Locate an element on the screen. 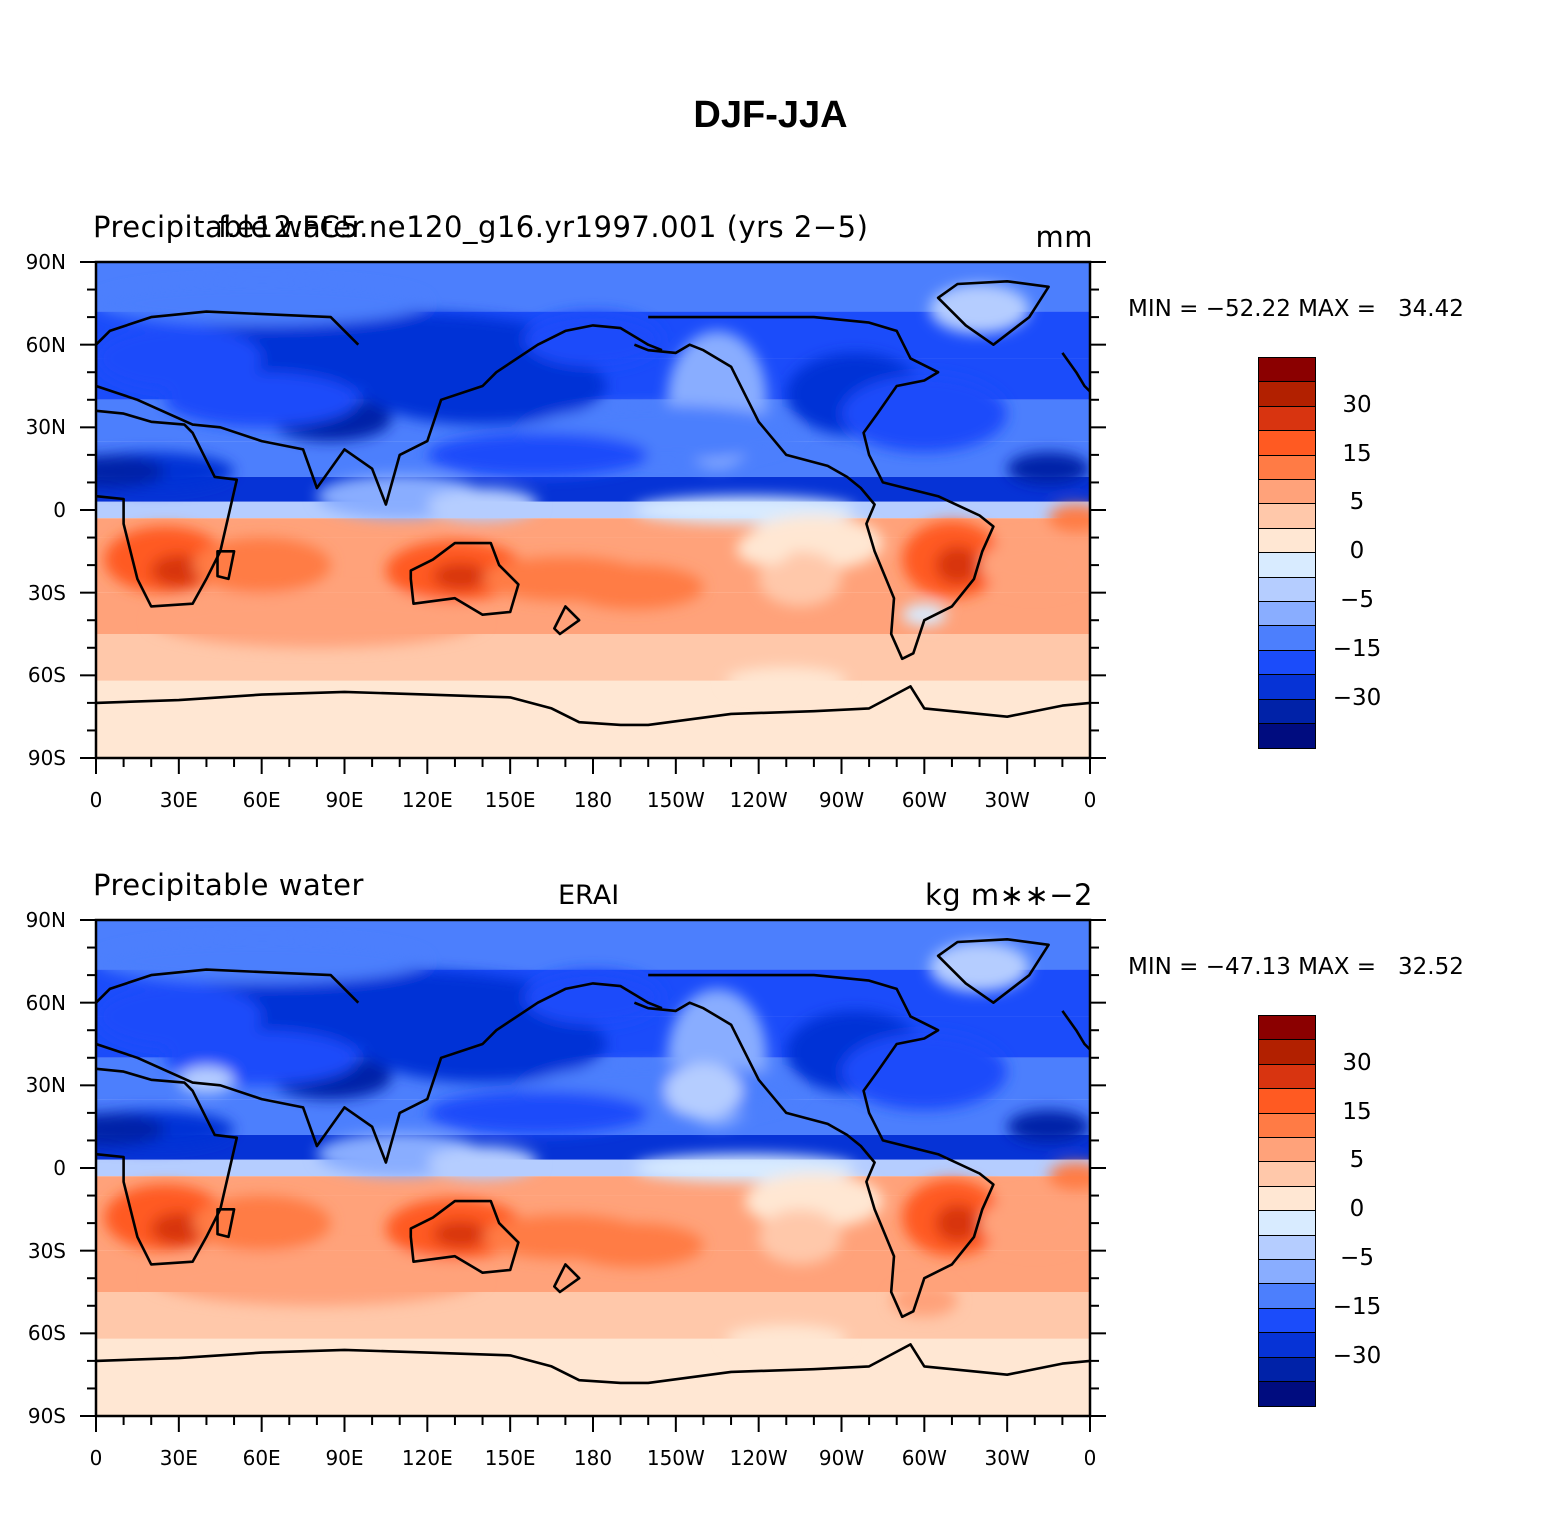 The height and width of the screenshot is (1538, 1541). colorbar is located at coordinates (1287, 1211).